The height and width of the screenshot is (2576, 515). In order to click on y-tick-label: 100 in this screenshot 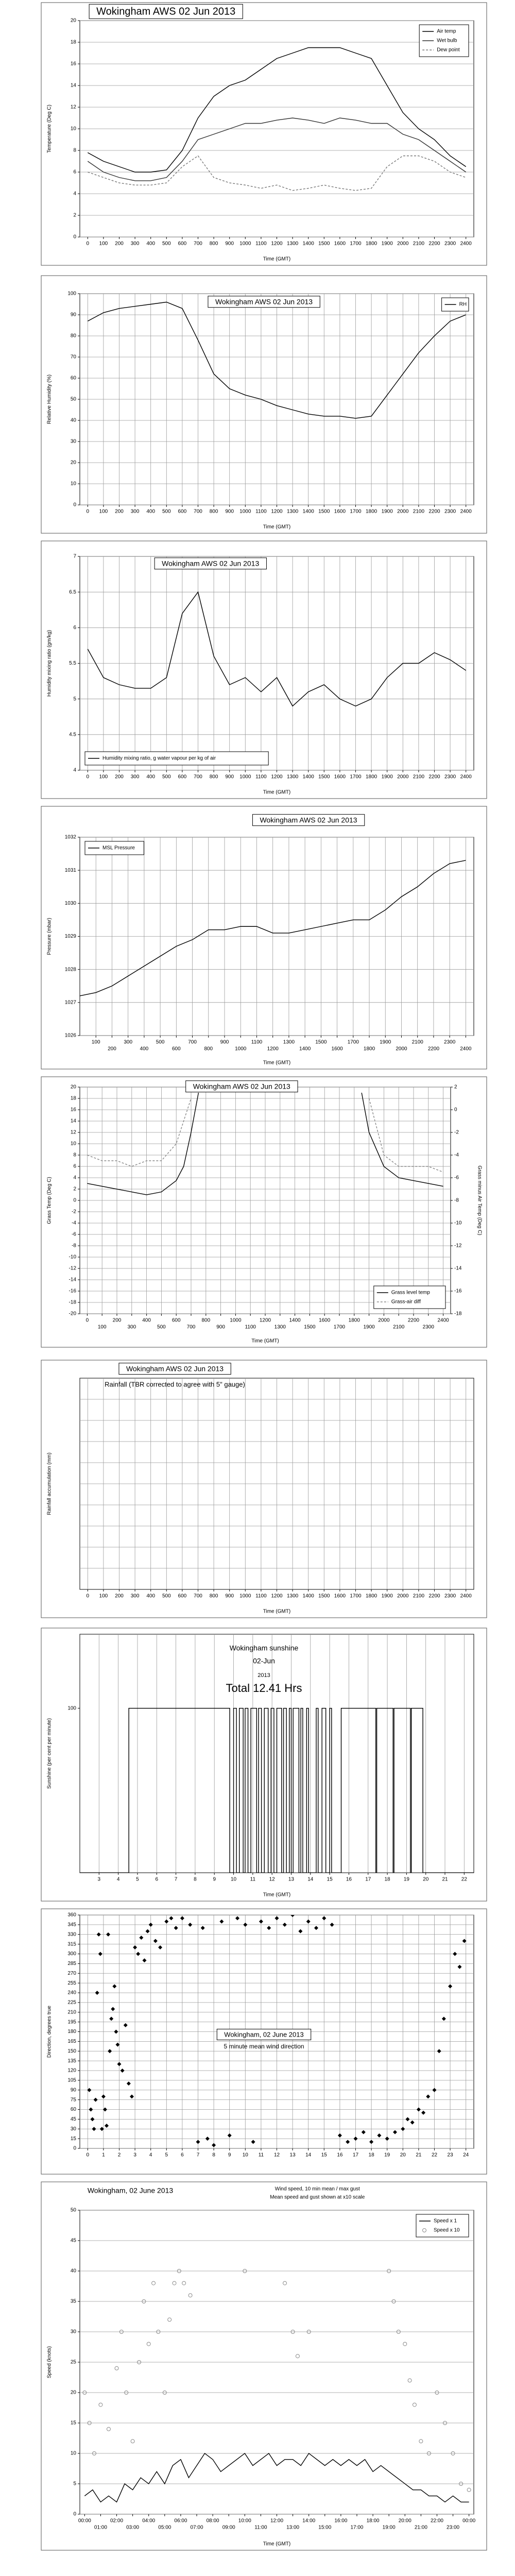, I will do `click(71, 1708)`.